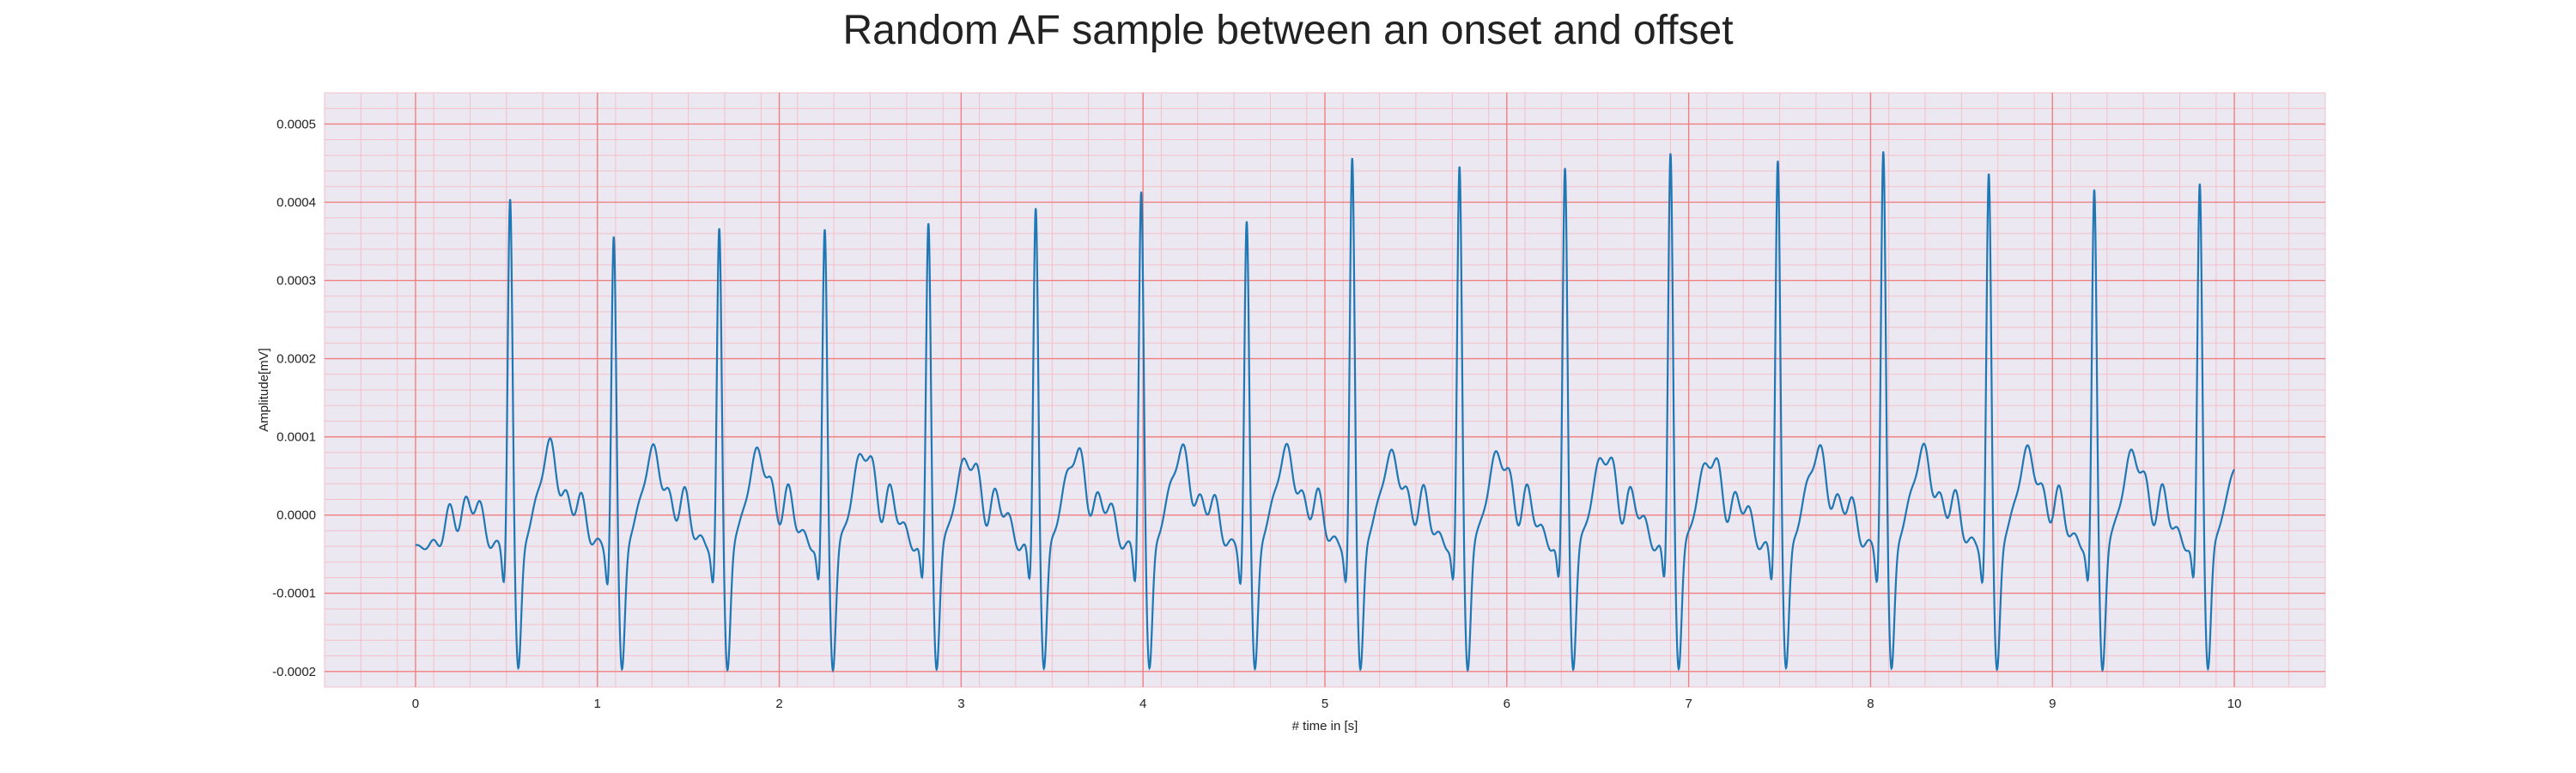 The image size is (2576, 773). I want to click on y-tick-label: 0.0001, so click(296, 437).